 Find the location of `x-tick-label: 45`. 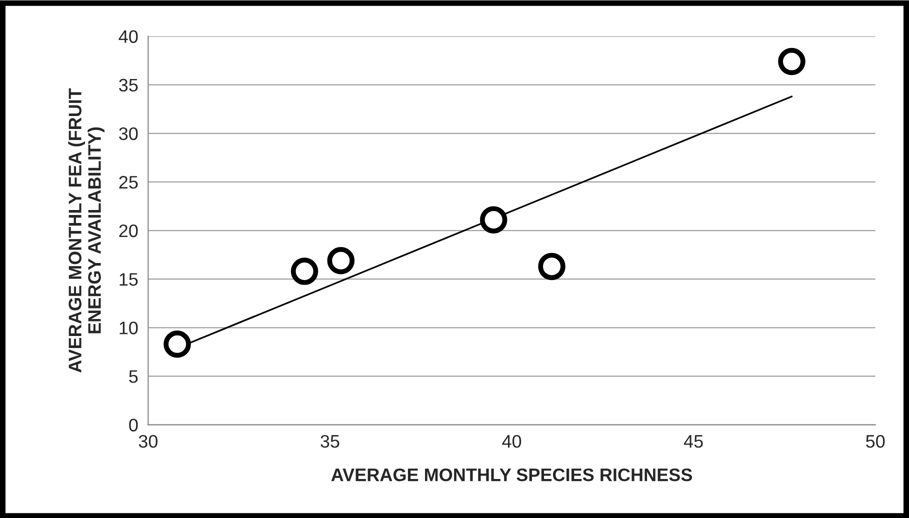

x-tick-label: 45 is located at coordinates (693, 441).